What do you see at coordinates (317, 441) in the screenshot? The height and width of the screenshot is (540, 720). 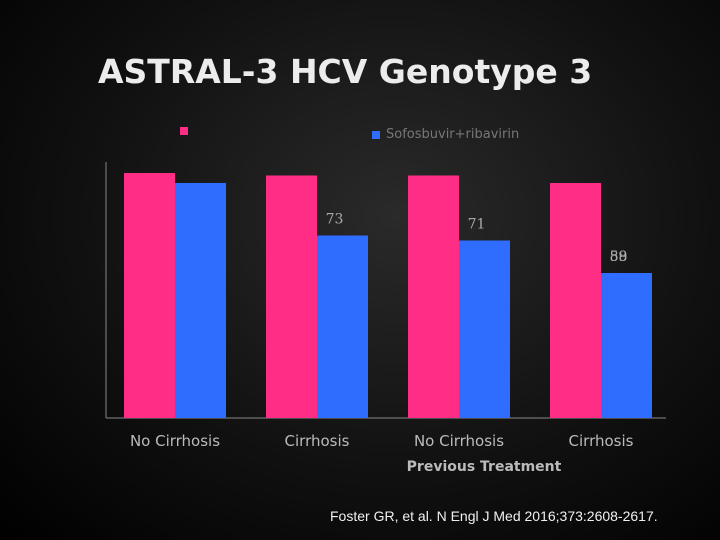 I see `x-tick-label-2: Cirrhosis` at bounding box center [317, 441].